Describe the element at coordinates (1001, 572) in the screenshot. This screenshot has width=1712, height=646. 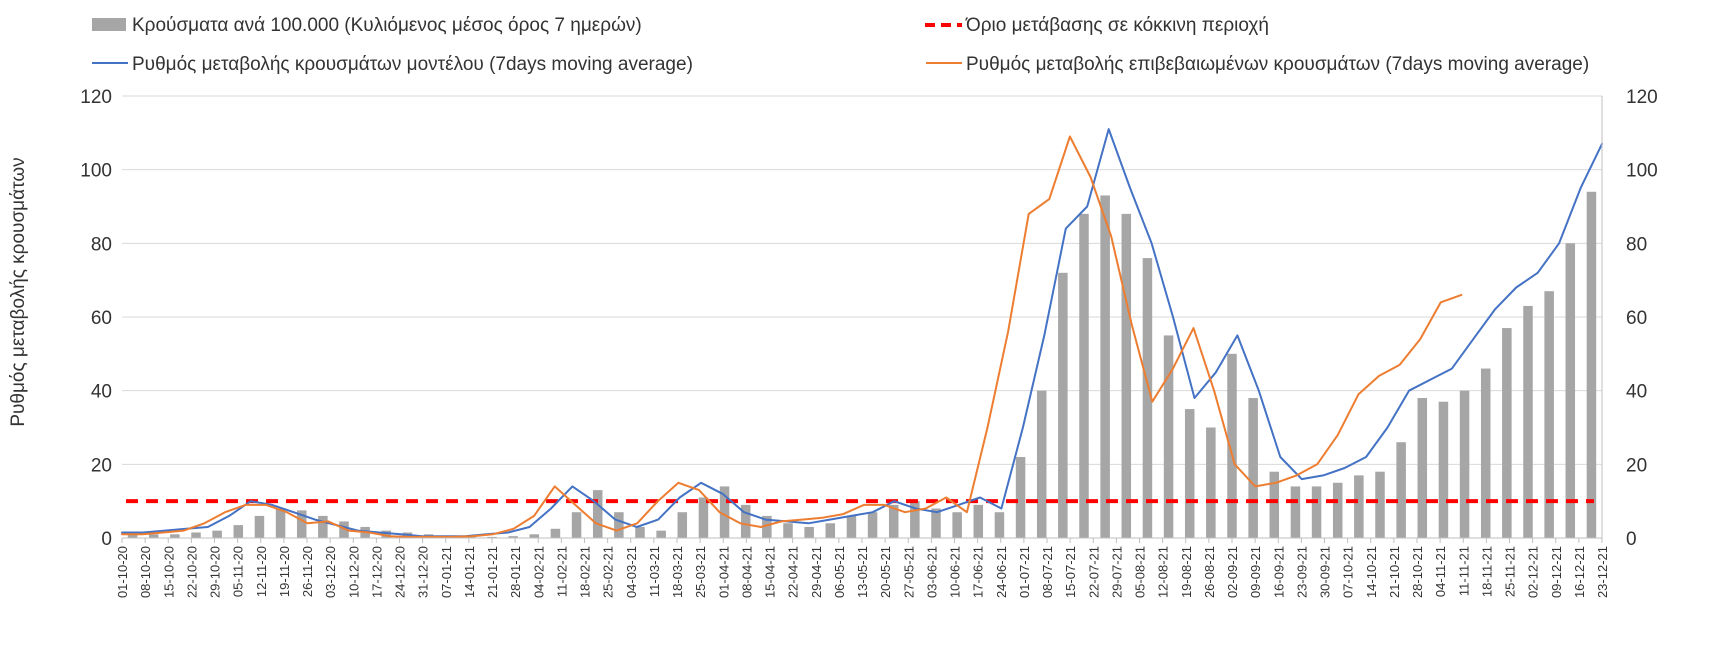
I see `x-tick-label: 24-06-21` at that location.